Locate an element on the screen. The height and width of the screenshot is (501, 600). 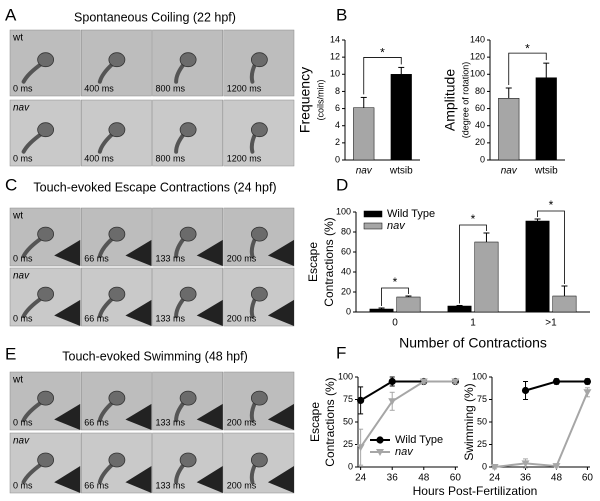
panel-letter: D is located at coordinates (342, 184).